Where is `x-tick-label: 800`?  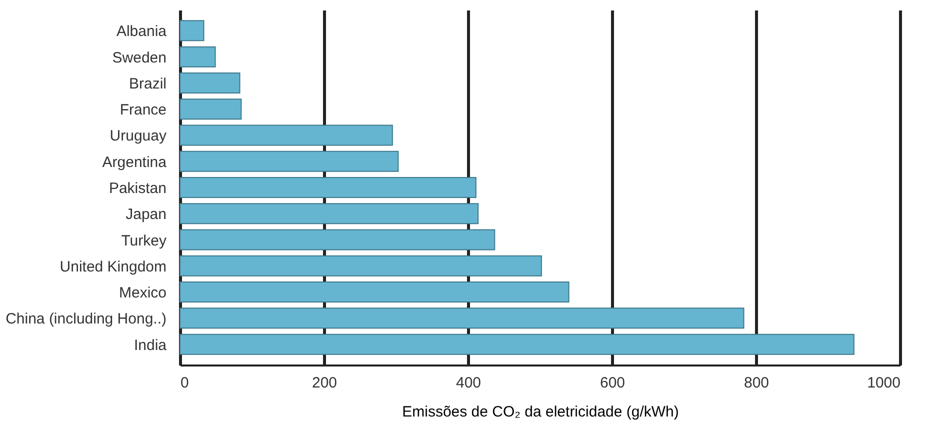
x-tick-label: 800 is located at coordinates (757, 383).